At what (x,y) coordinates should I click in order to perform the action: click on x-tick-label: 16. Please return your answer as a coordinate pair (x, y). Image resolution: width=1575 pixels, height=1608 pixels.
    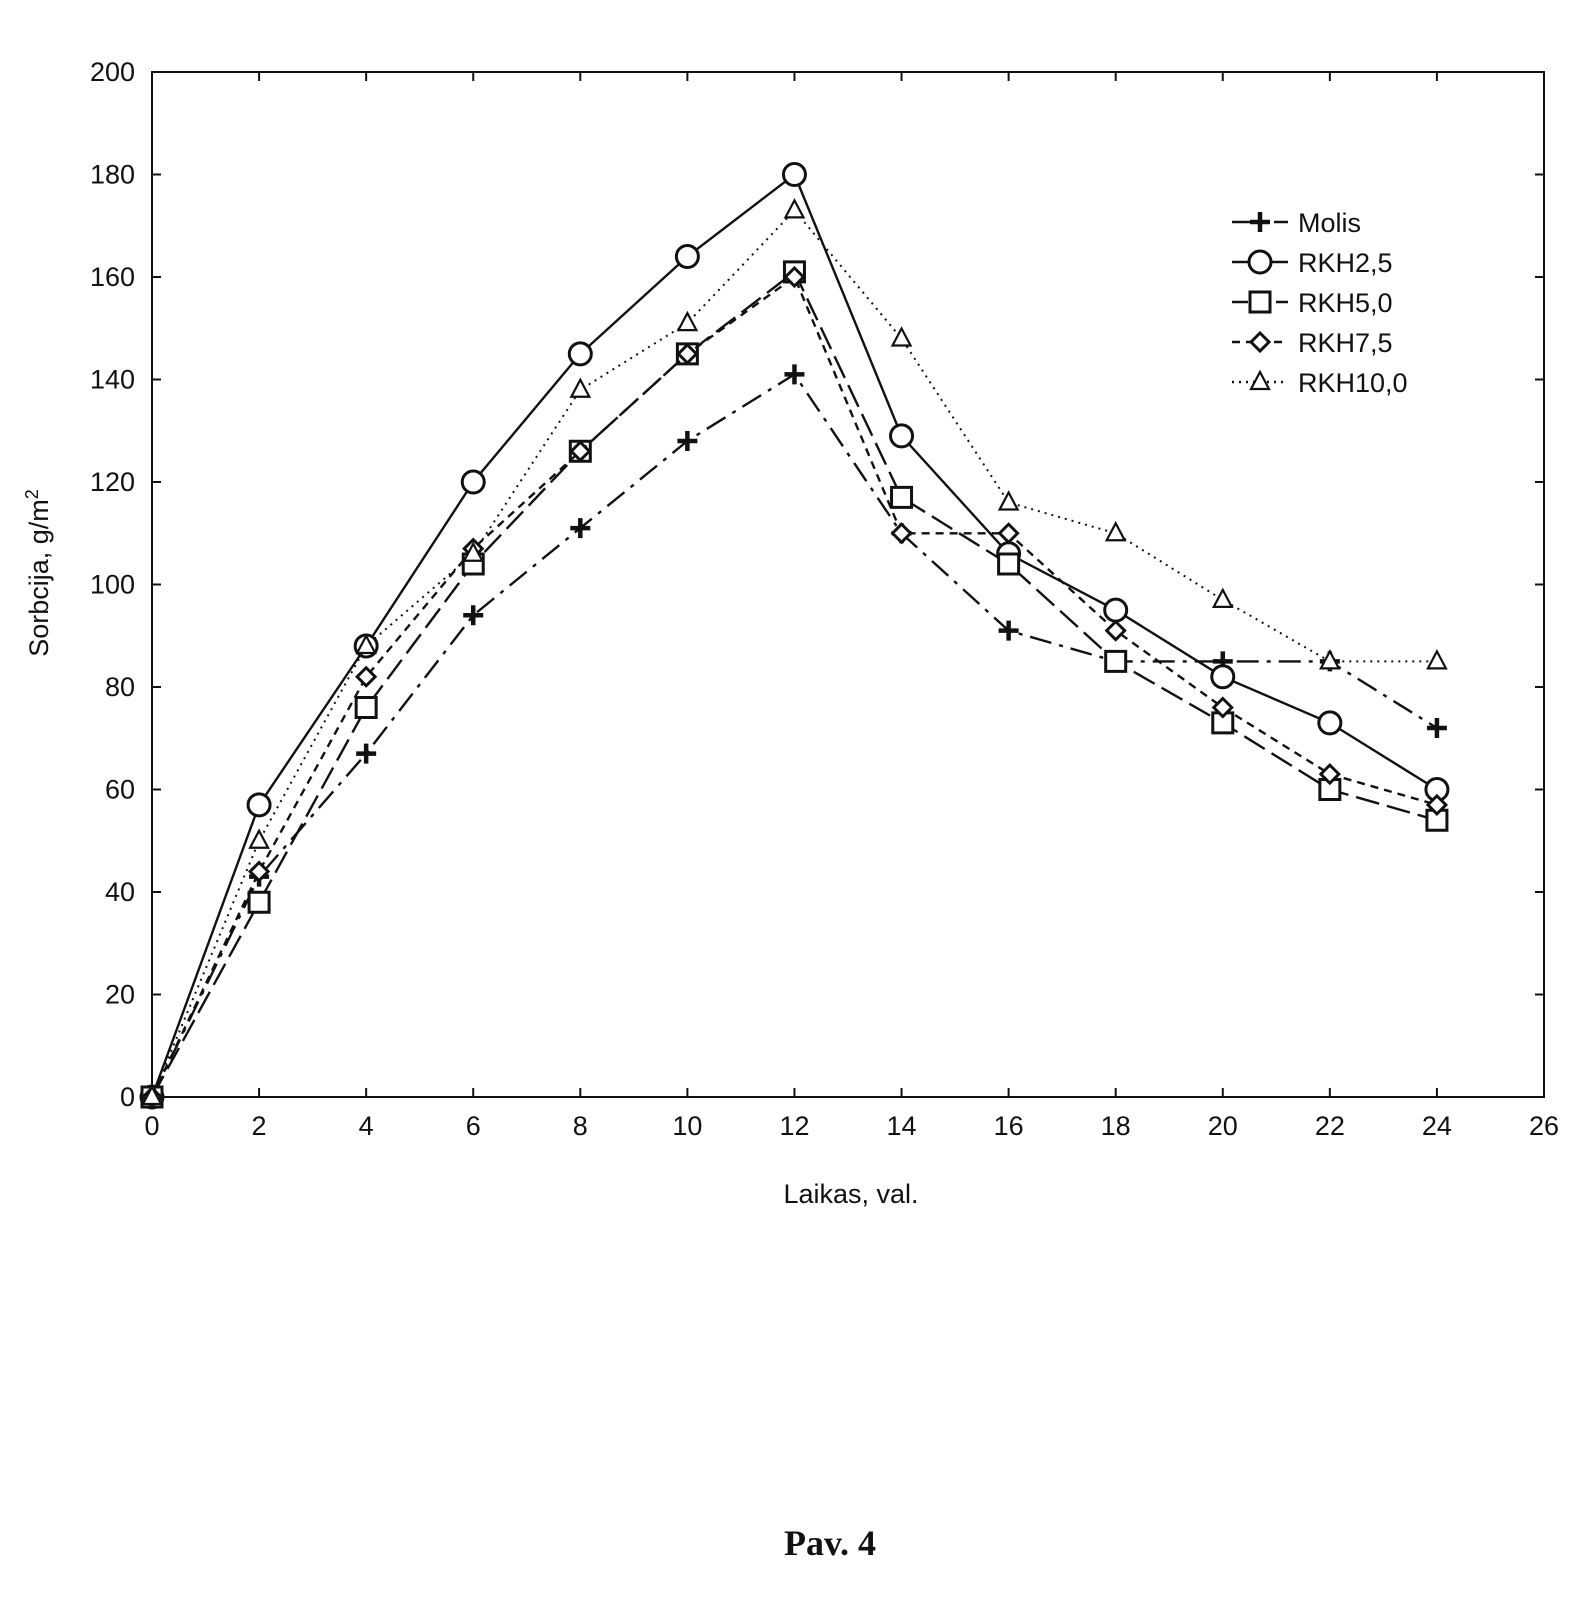
    Looking at the image, I should click on (1009, 1126).